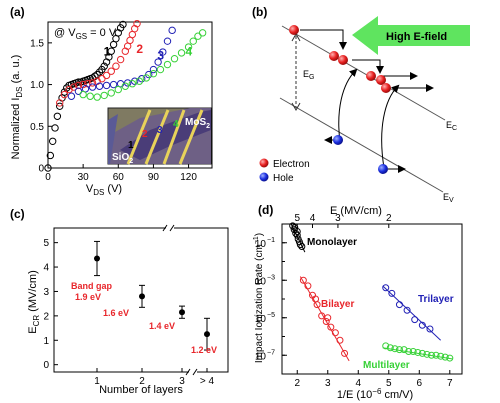 The image size is (500, 403). What do you see at coordinates (37, 43) in the screenshot?
I see `a-y-tick-label: 1.5` at bounding box center [37, 43].